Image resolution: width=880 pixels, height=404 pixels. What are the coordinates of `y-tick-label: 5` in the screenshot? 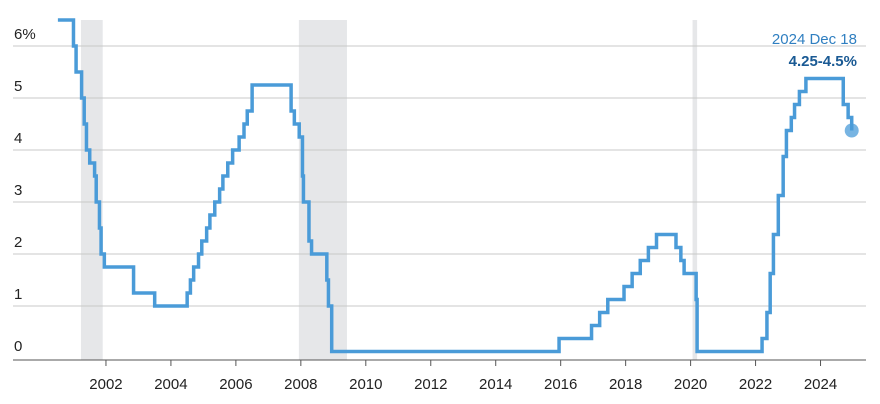 It's located at (18, 86).